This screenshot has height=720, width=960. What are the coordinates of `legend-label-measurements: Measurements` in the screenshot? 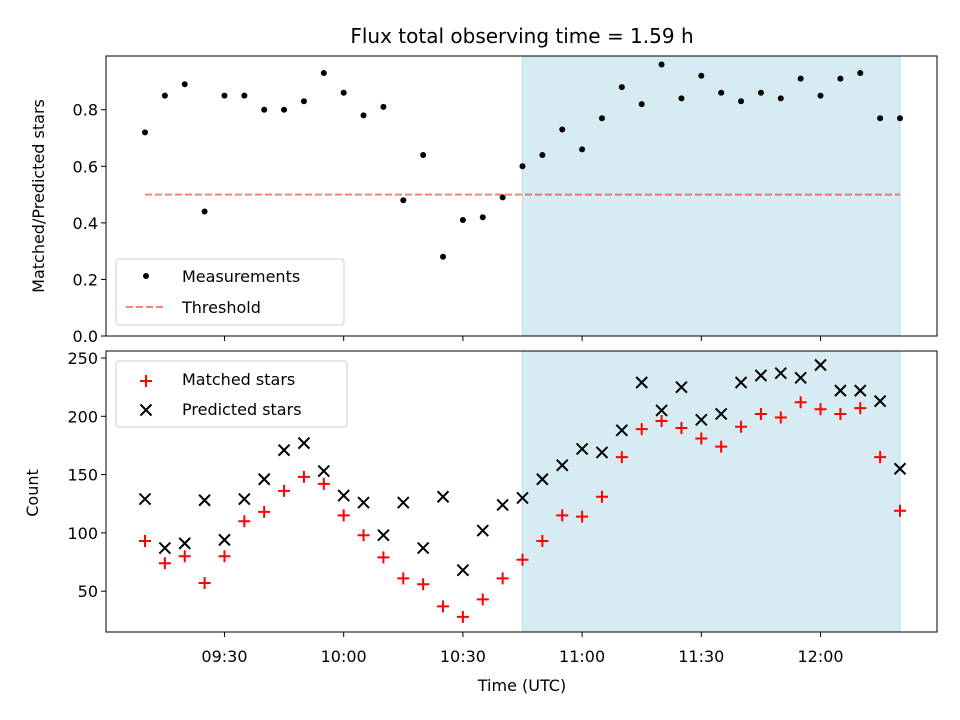 It's located at (241, 276).